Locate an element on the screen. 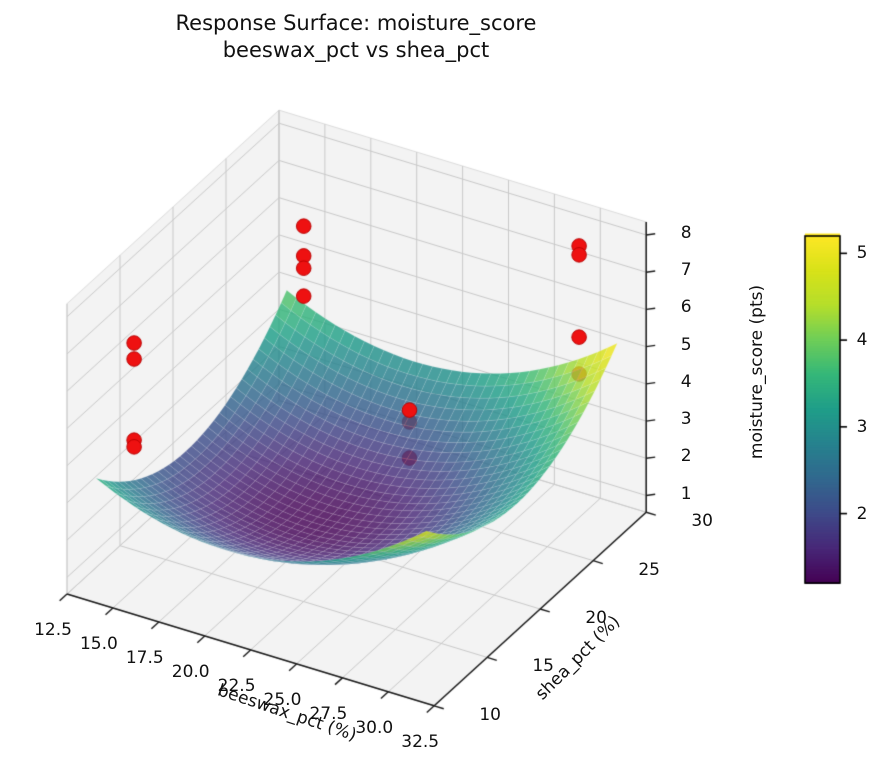  chart-title-line2: beeswax_pct vs shea_pct is located at coordinates (356, 50).